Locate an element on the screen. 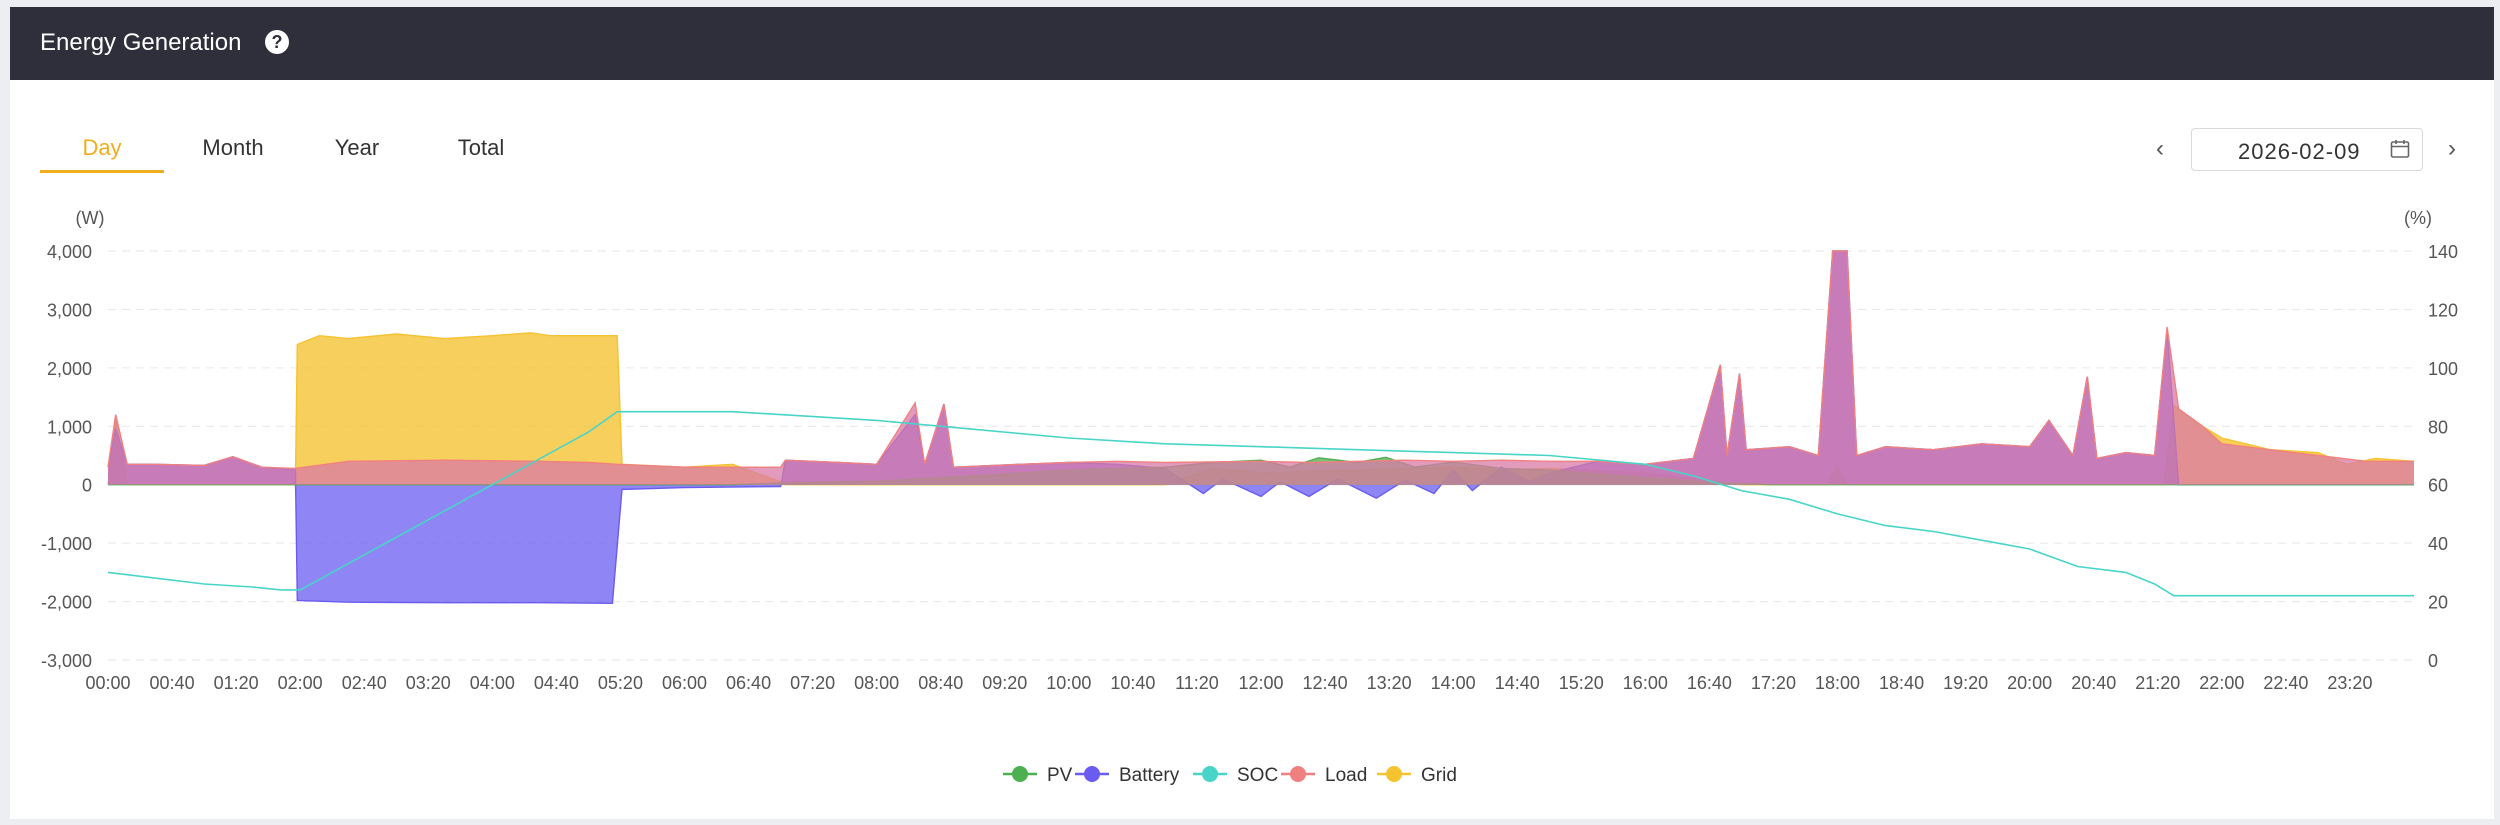  x-tick-label: 18:00 is located at coordinates (1837, 683).